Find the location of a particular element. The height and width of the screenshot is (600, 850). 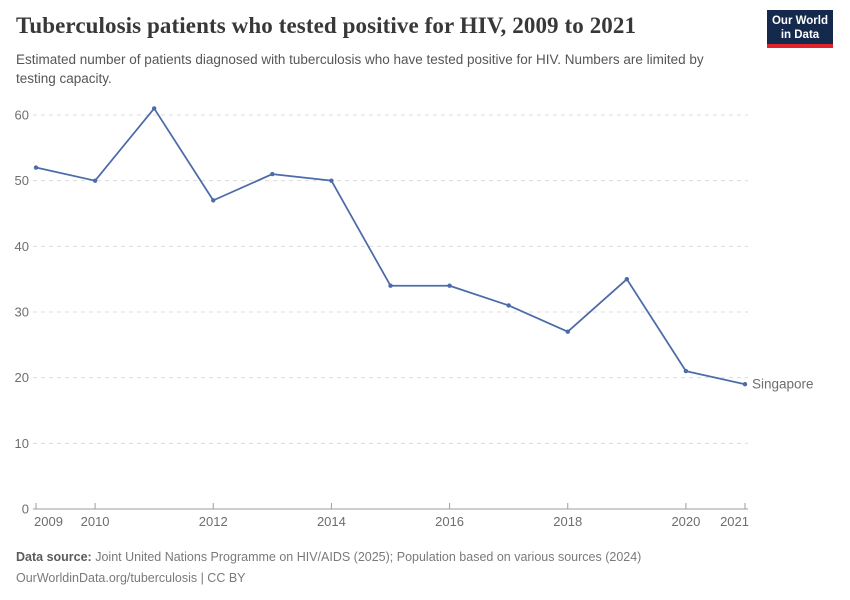

y-tick-label: 10 is located at coordinates (22, 443).